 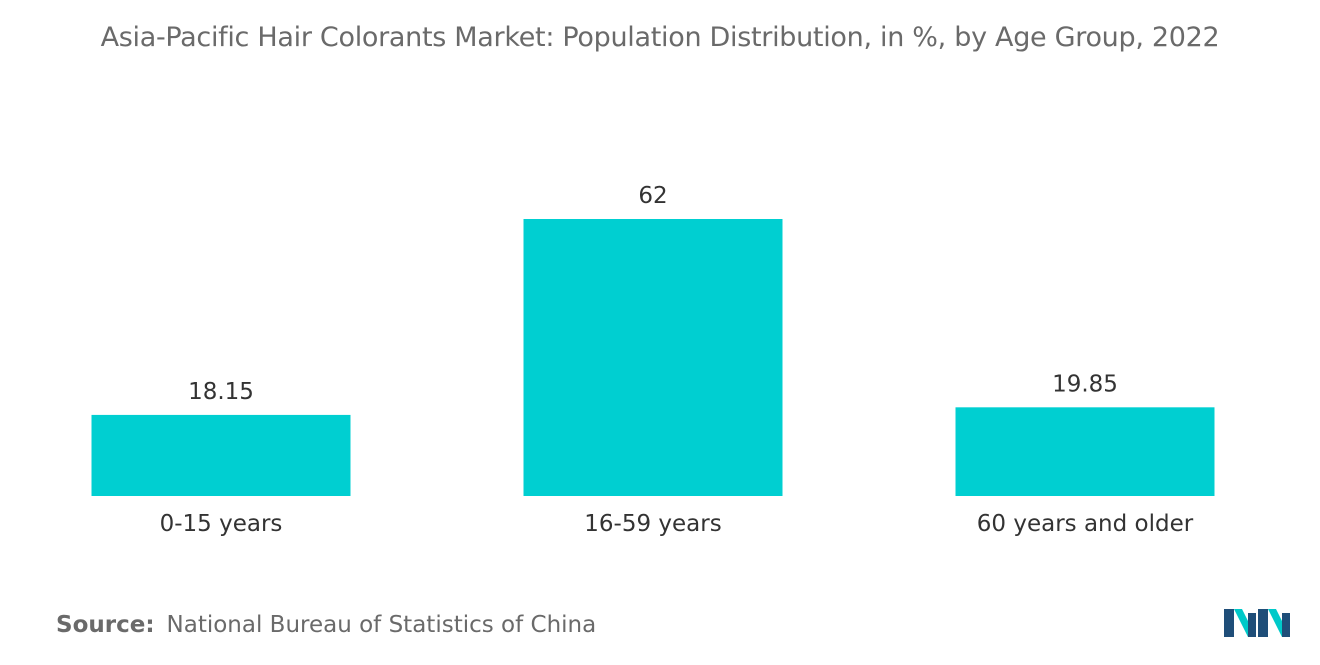 I want to click on category-label-1: 0-15 years, so click(x=221, y=524).